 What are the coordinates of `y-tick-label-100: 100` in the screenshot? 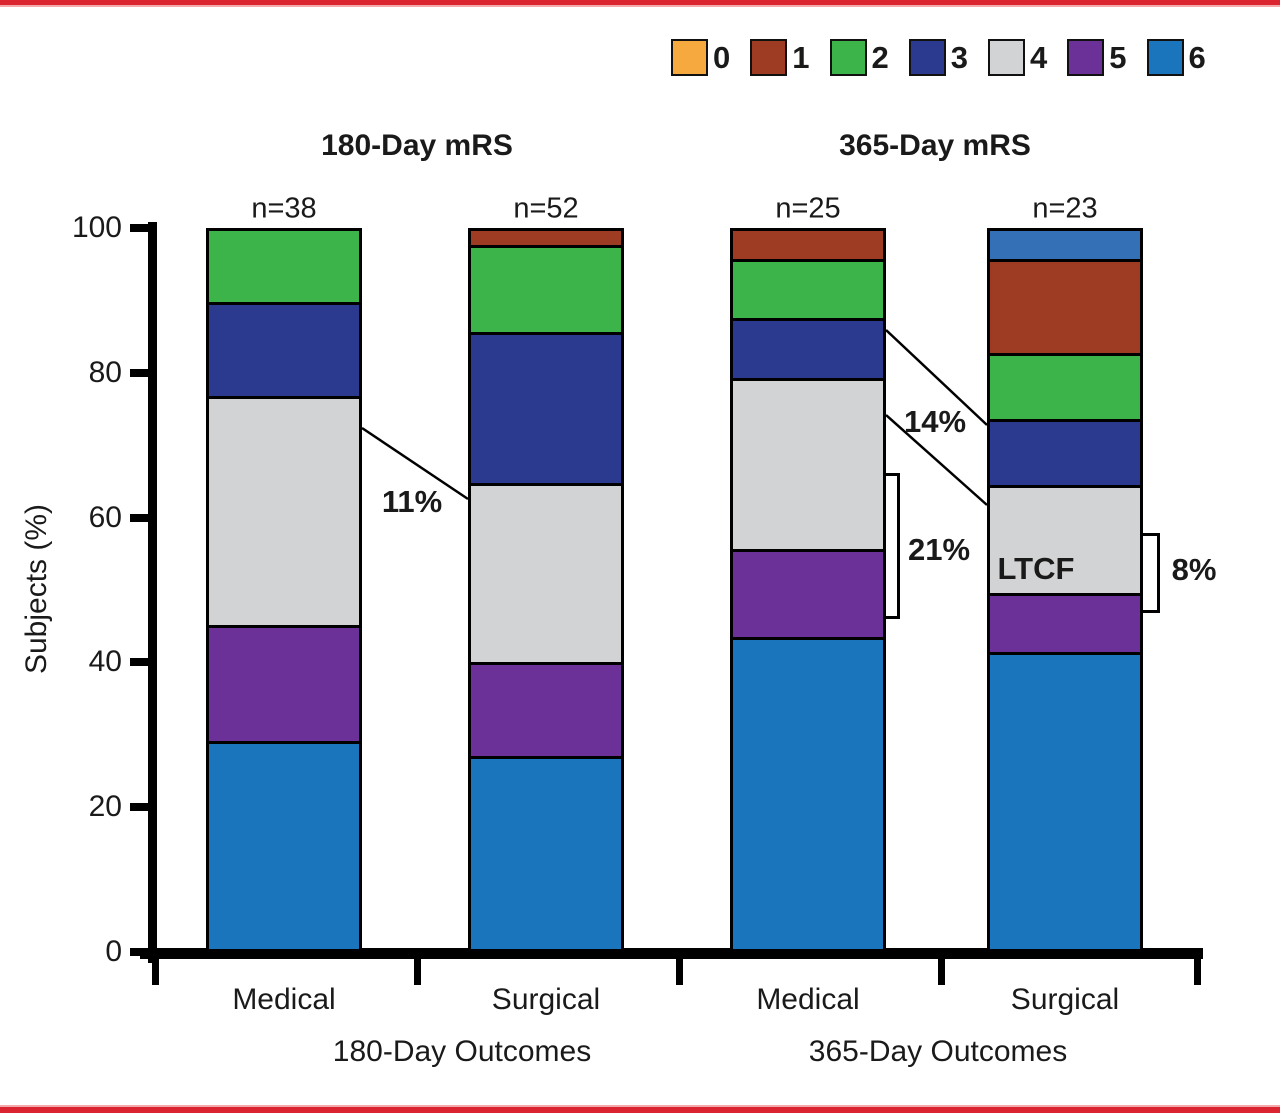 It's located at (96, 227).